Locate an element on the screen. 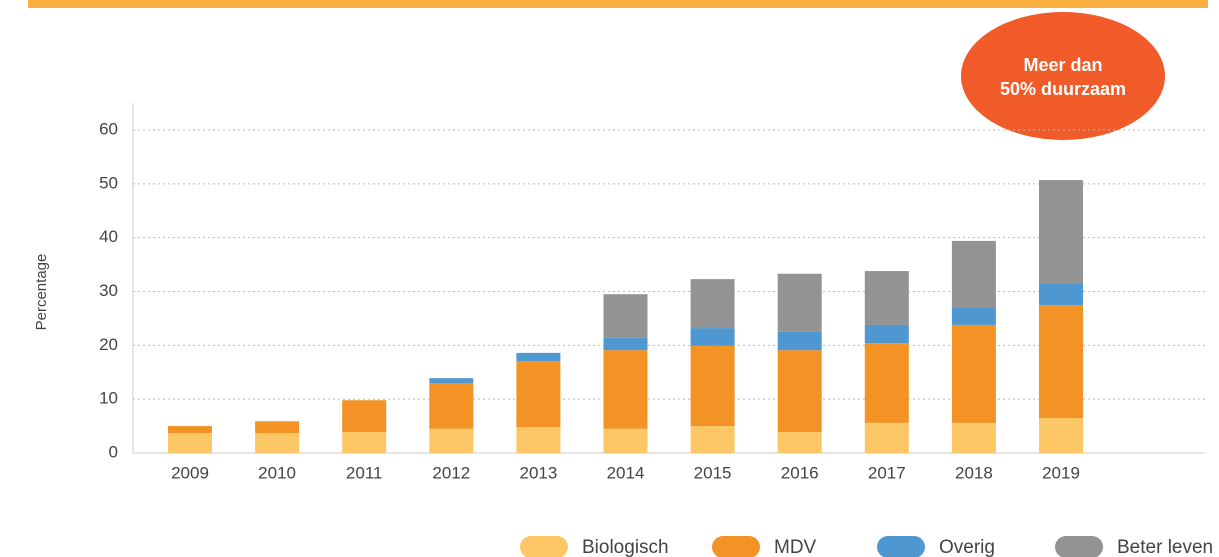  y-tick-label: 20 is located at coordinates (108, 344).